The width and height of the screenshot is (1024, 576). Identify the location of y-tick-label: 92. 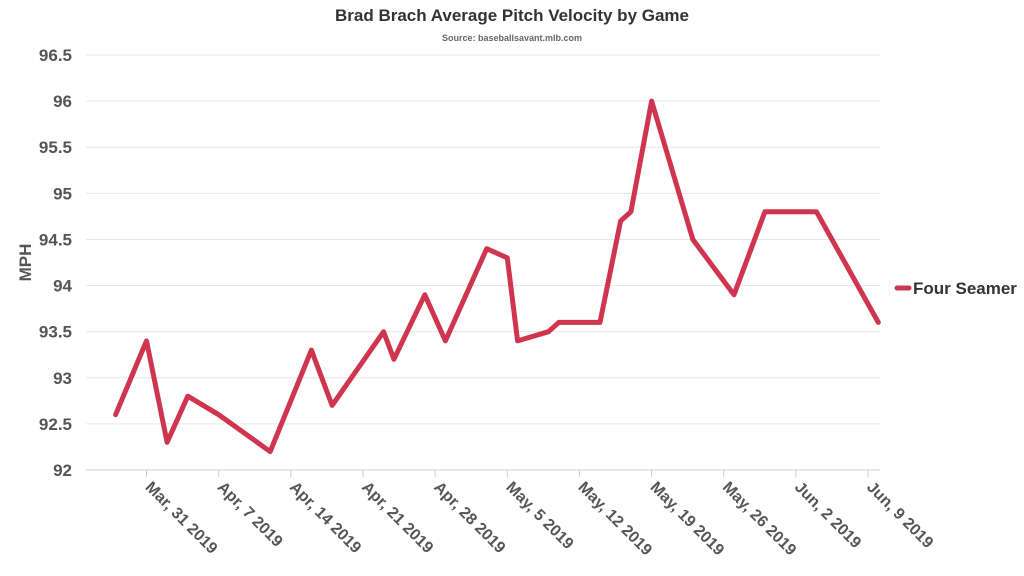
(62, 470).